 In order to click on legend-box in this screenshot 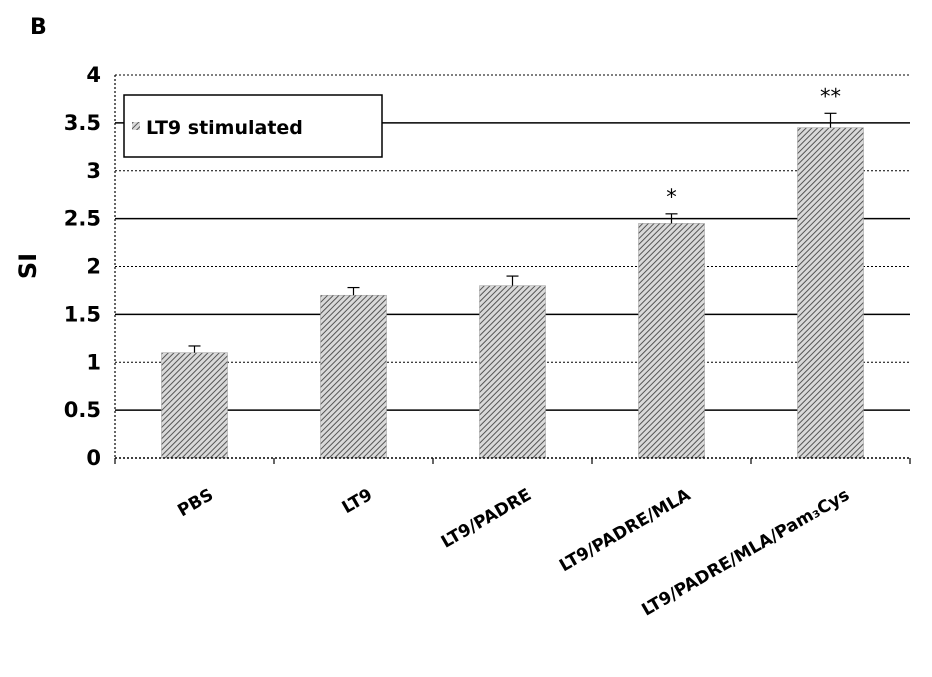, I will do `click(253, 126)`.